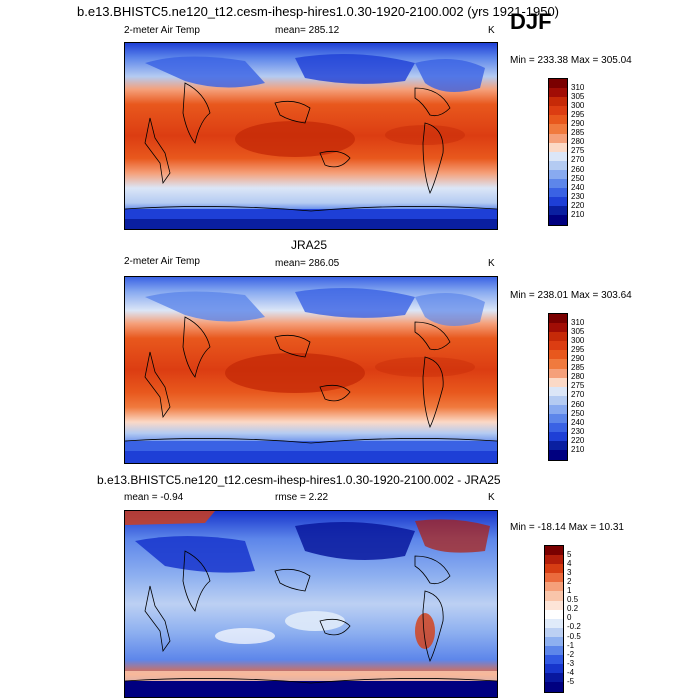  I want to click on panel2-mean-label: mean= 286.05, so click(307, 263).